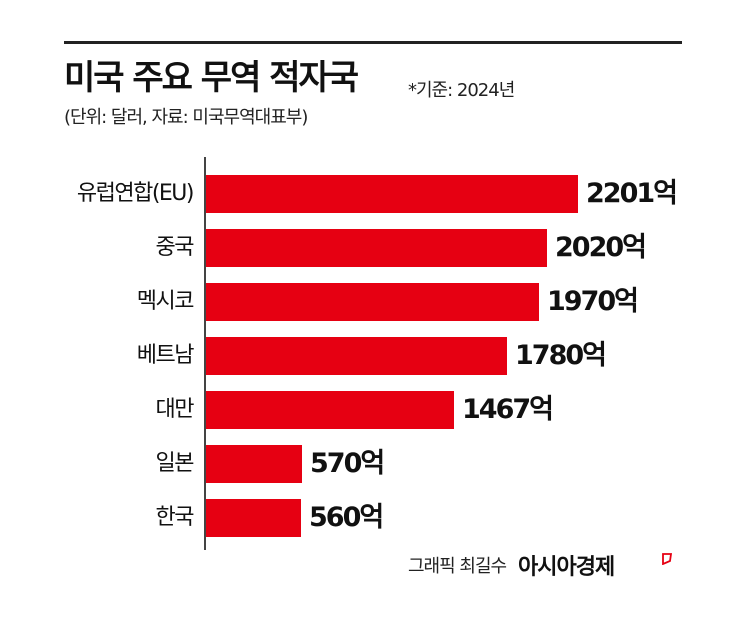 The width and height of the screenshot is (745, 623). I want to click on category-label: 한국, so click(175, 517).